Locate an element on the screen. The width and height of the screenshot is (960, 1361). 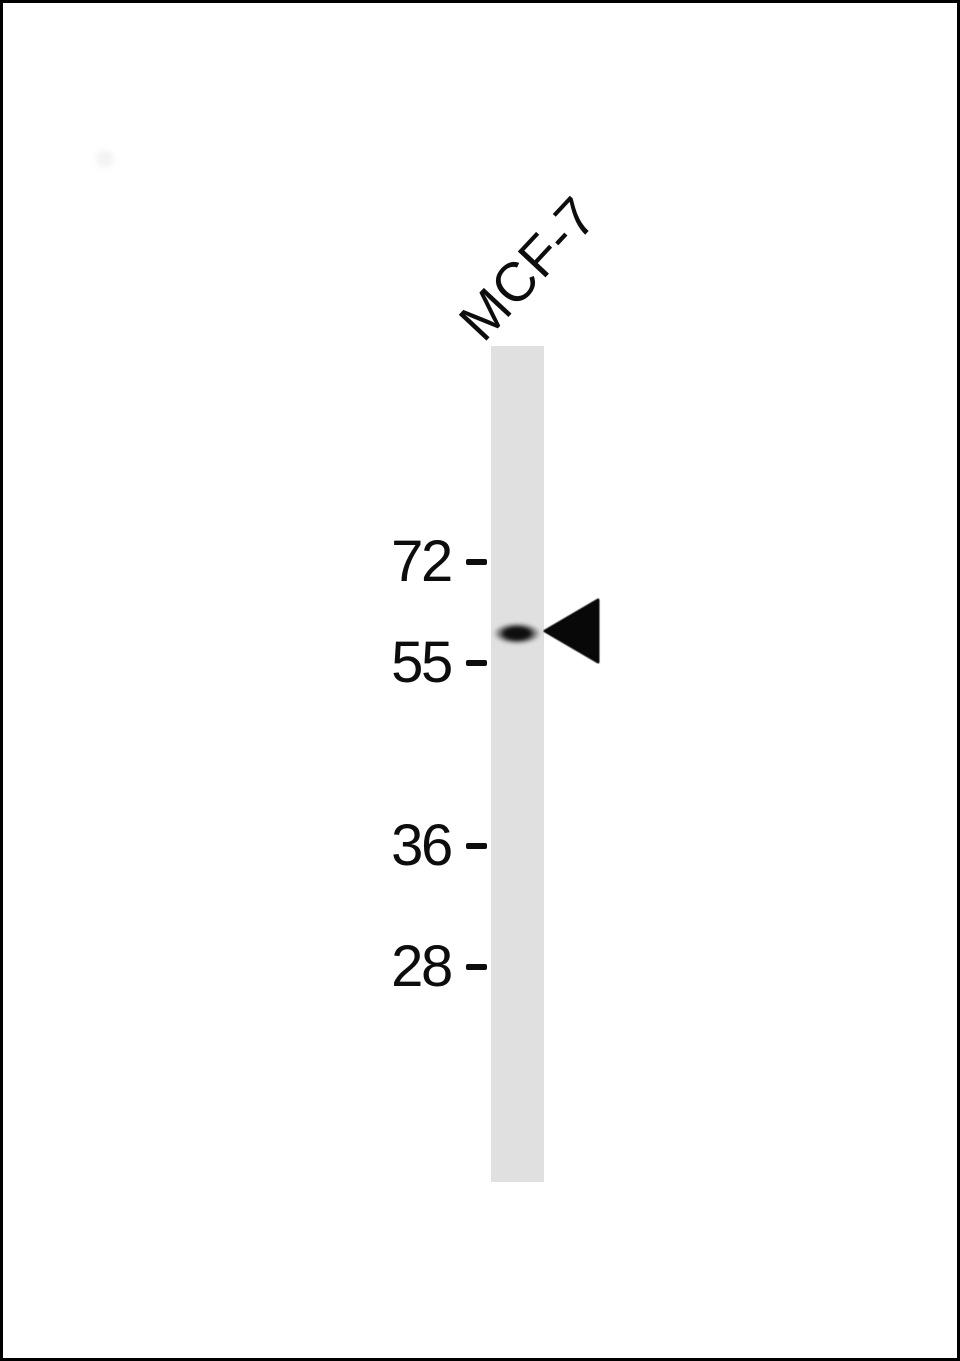
marker-label: 72 is located at coordinates (422, 561).